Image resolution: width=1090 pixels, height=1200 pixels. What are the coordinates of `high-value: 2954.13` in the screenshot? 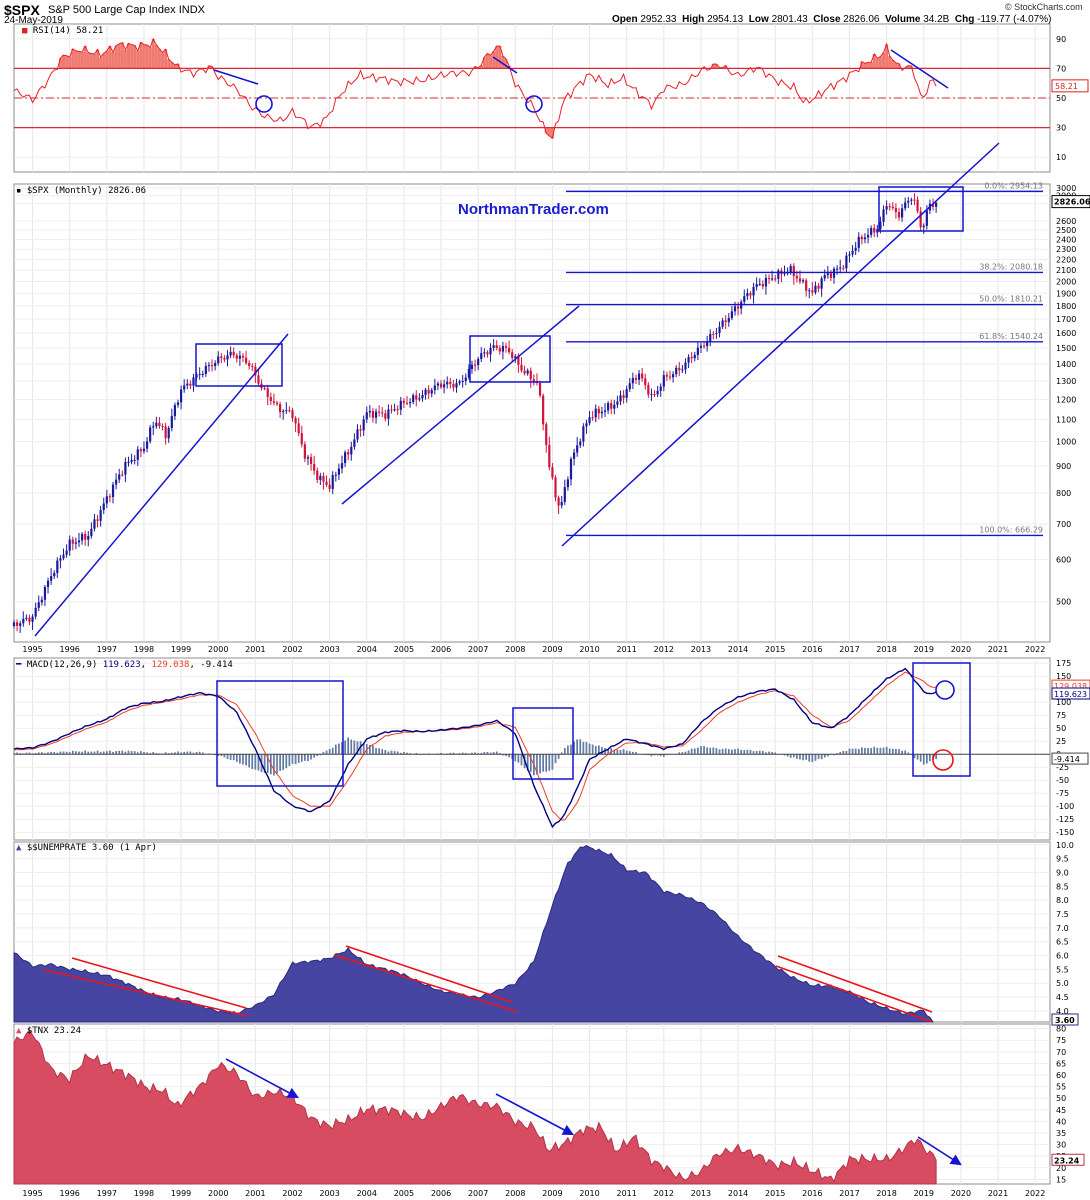 It's located at (725, 19).